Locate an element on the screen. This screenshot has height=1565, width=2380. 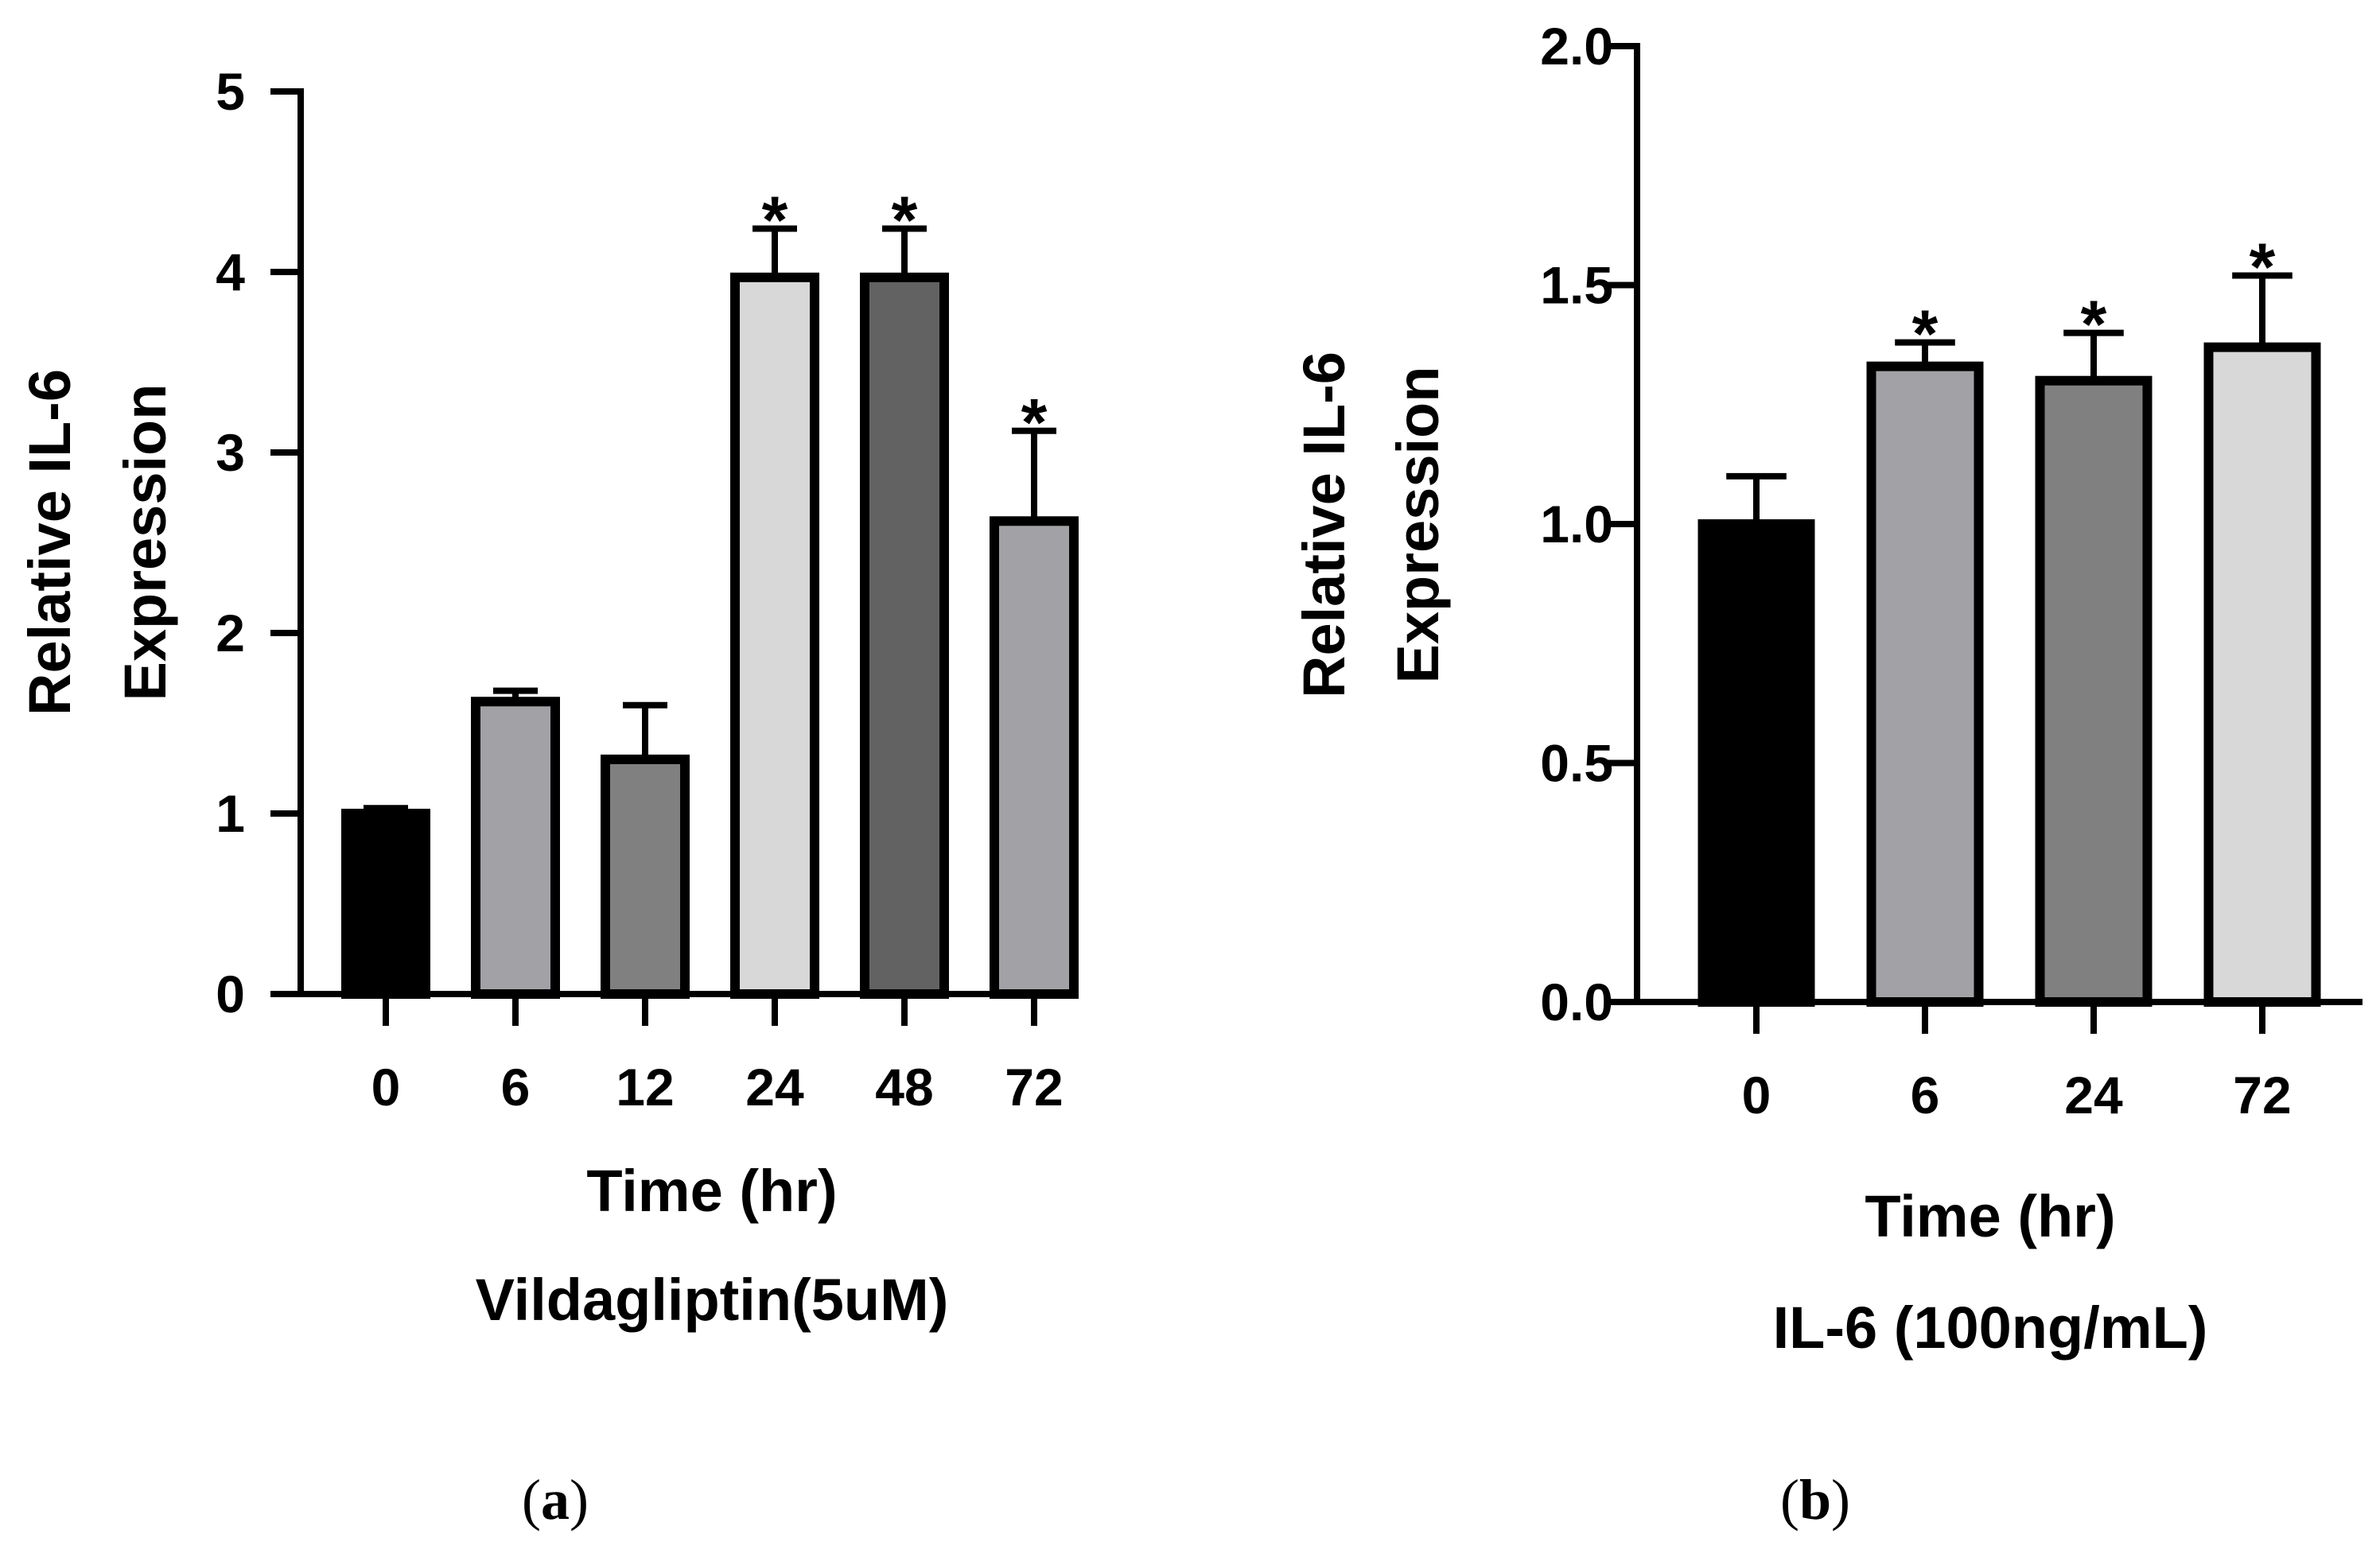
panel-a-treatment-label: Vildagliptin(5uM) is located at coordinates (712, 1300).